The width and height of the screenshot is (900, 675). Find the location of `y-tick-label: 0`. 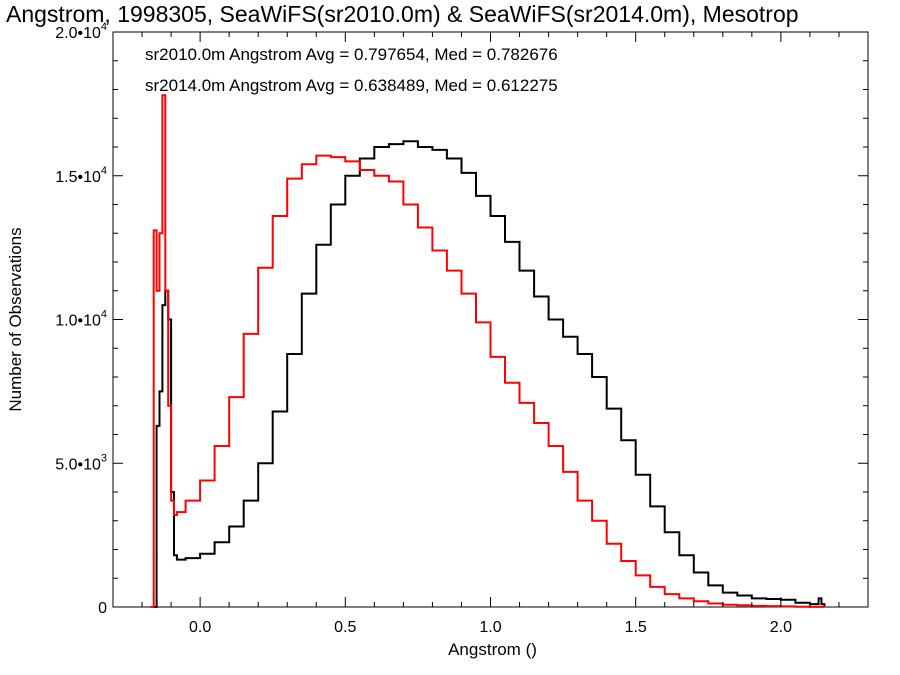

y-tick-label: 0 is located at coordinates (102, 608).